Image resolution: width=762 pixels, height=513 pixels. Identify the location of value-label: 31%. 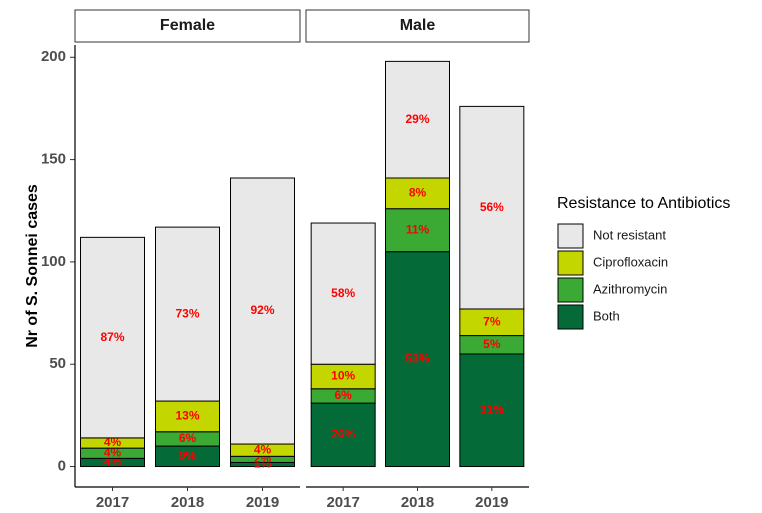
(492, 409).